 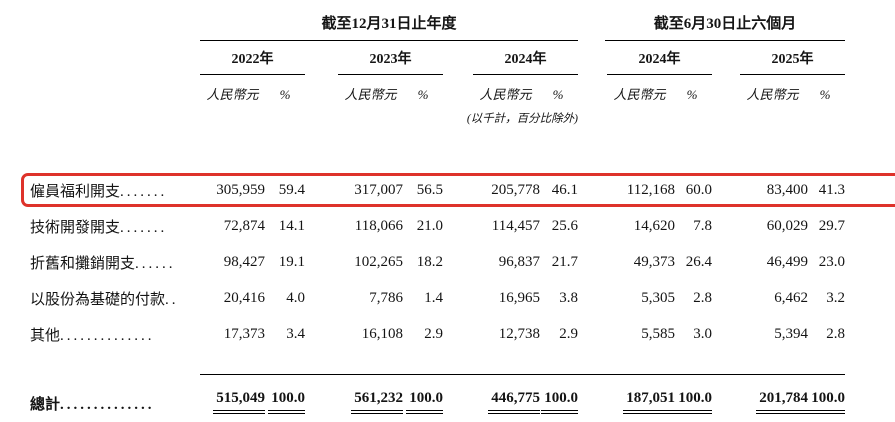 I want to click on value-cell: 21.7, so click(x=564, y=261).